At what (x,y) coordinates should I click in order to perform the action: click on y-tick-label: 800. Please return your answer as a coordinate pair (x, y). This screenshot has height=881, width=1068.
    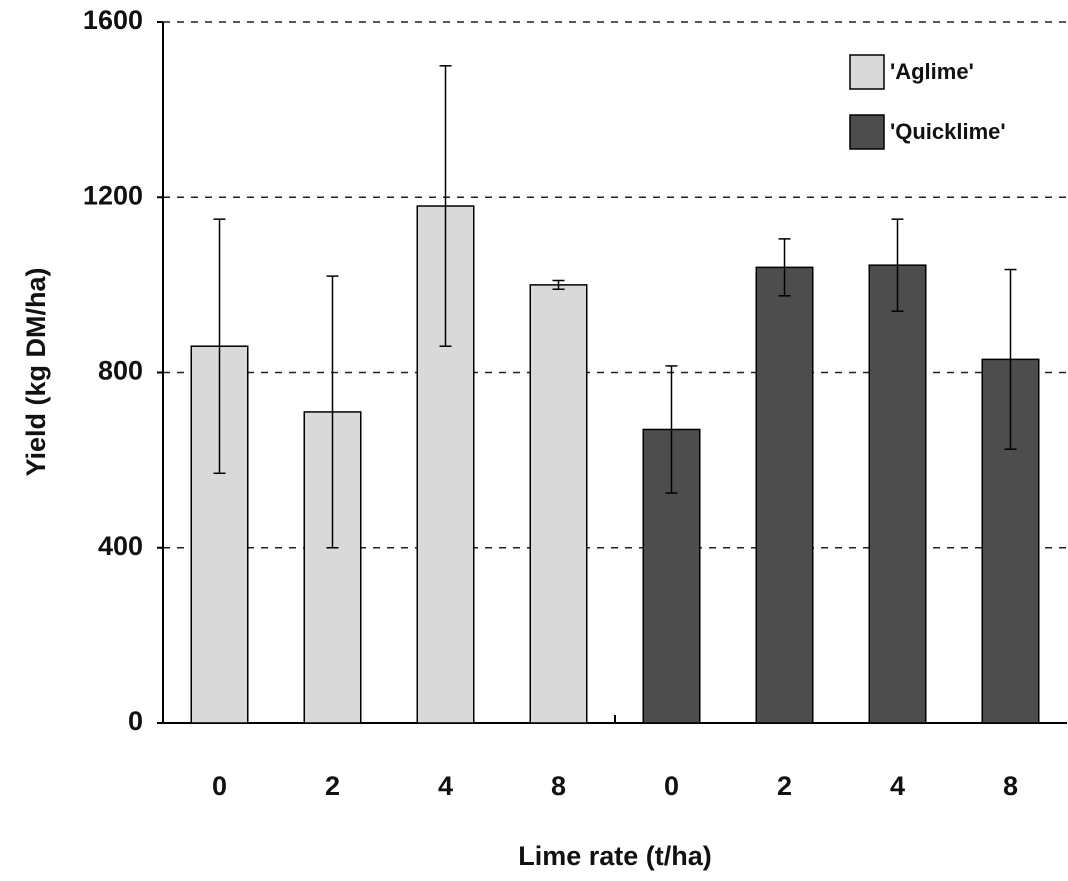
    Looking at the image, I should click on (120, 371).